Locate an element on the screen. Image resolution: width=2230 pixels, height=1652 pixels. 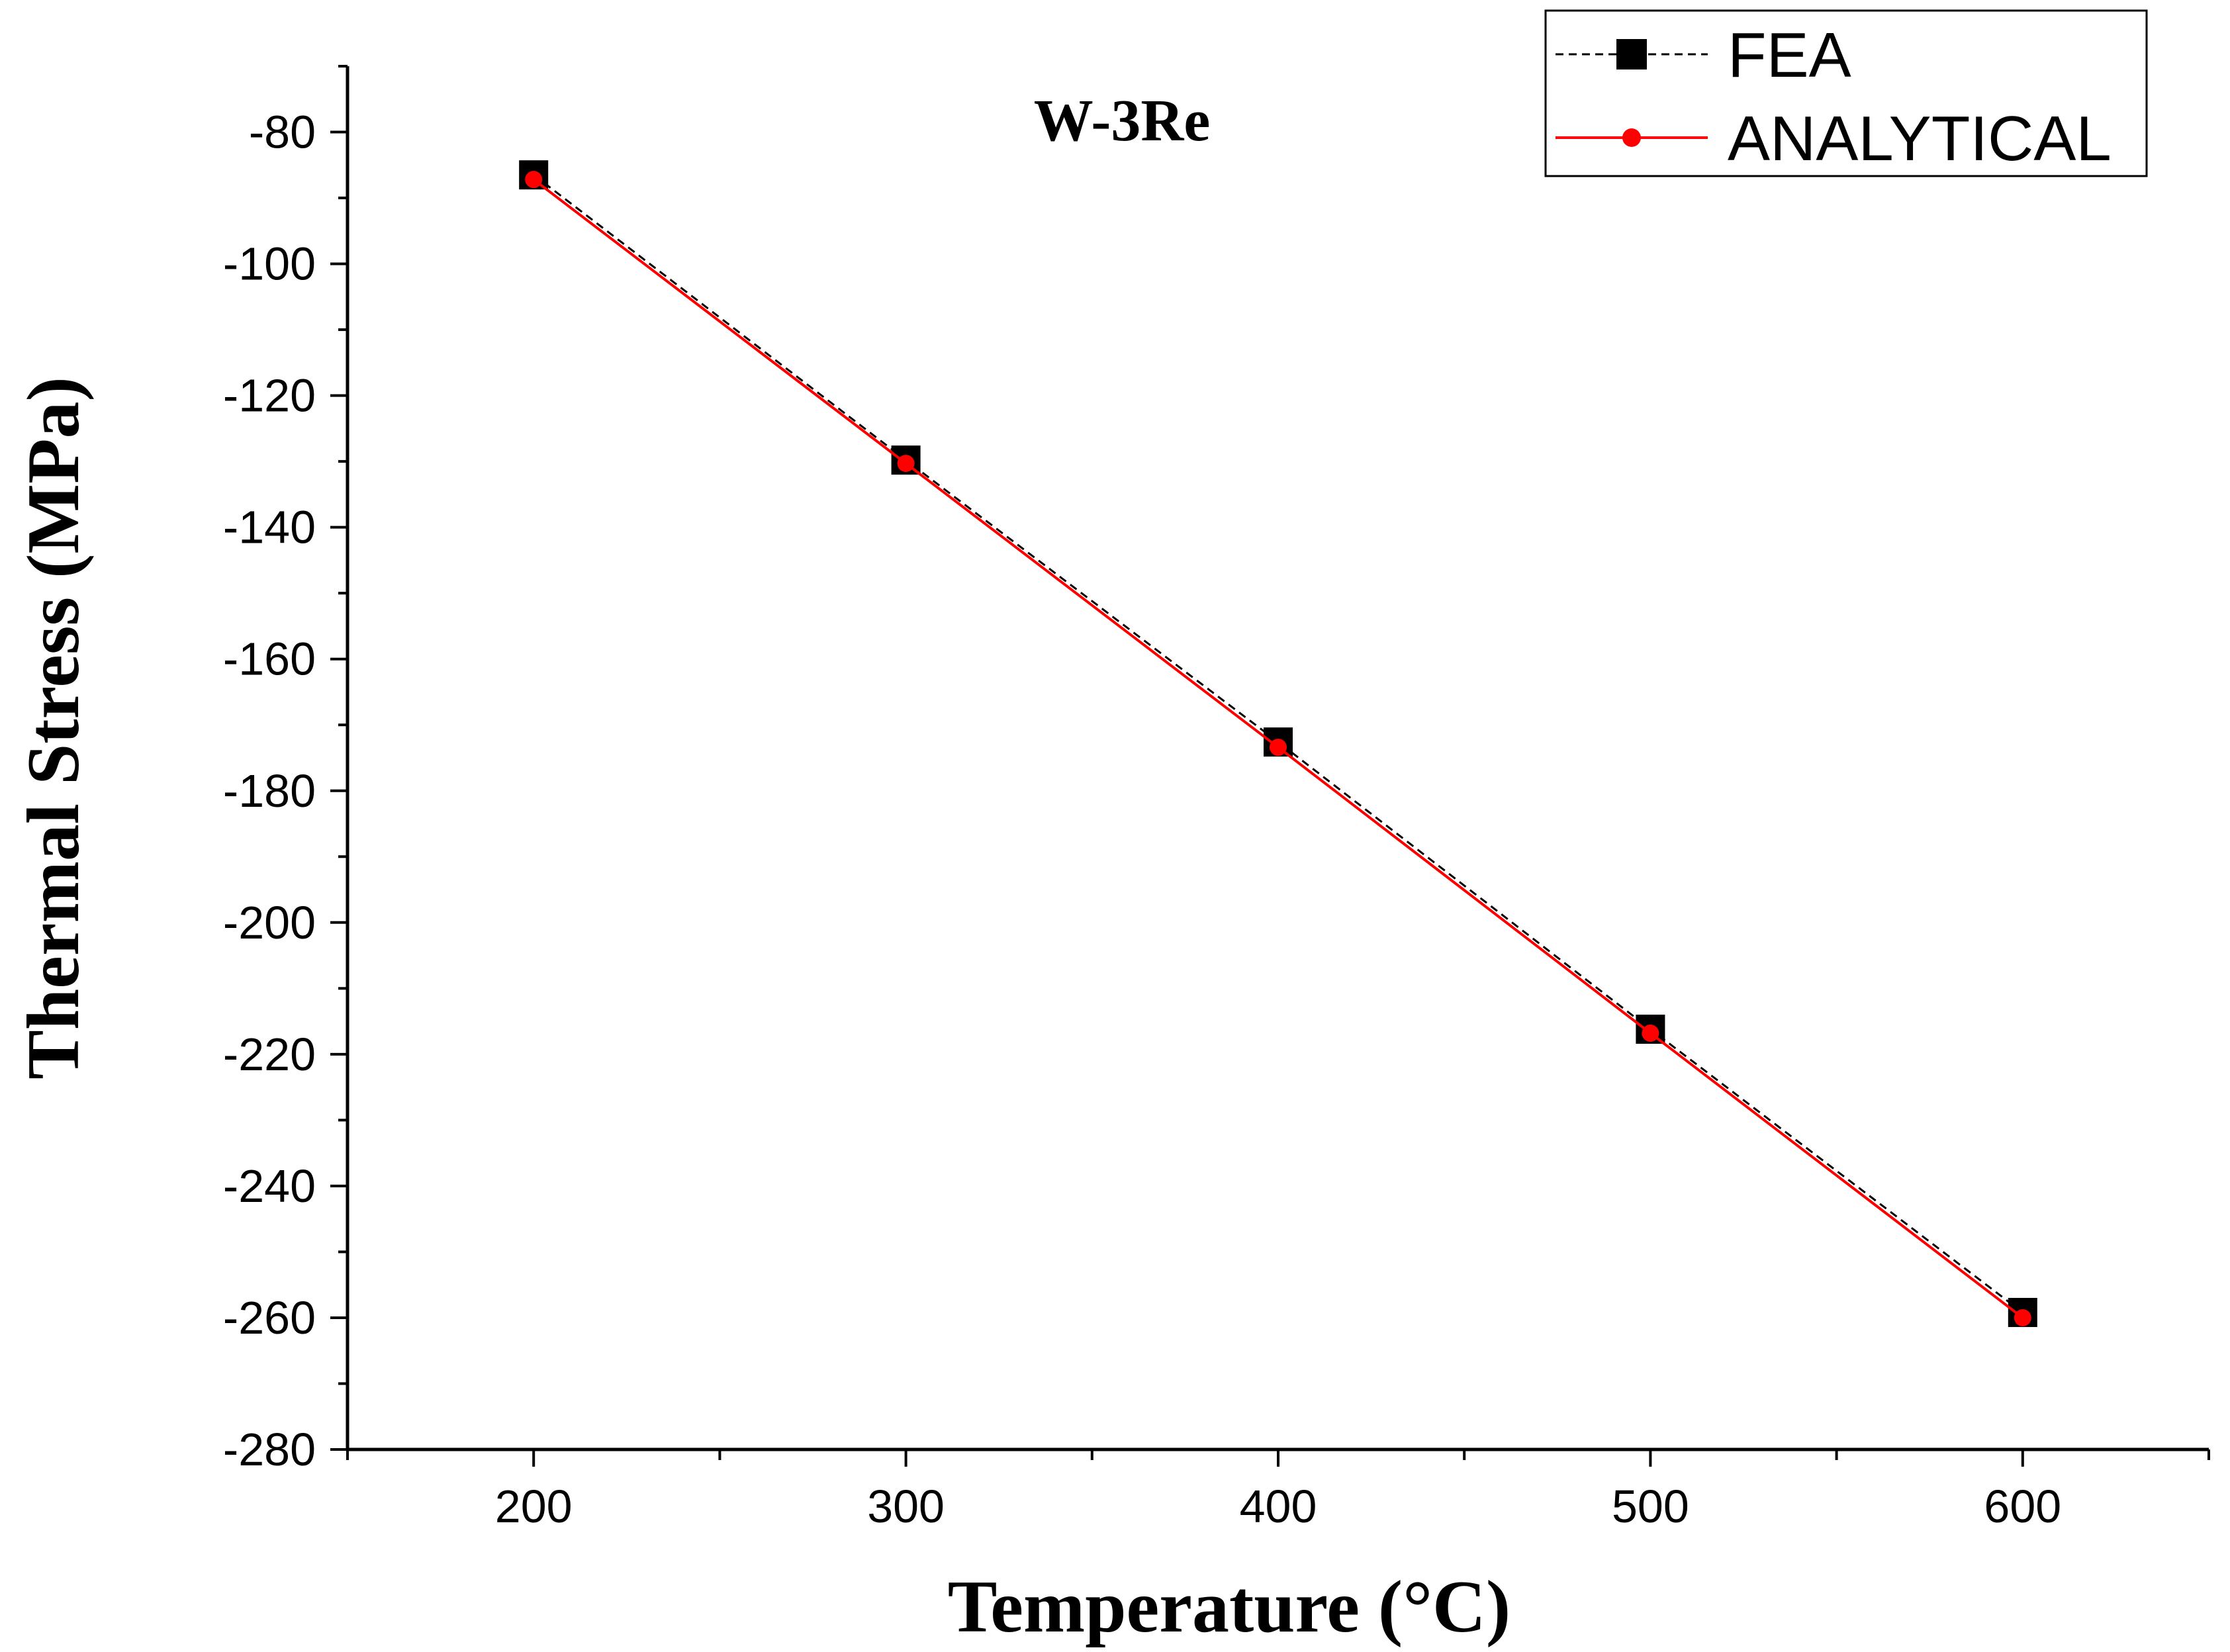
legend: FEA ANALYTICAL is located at coordinates (1846, 93).